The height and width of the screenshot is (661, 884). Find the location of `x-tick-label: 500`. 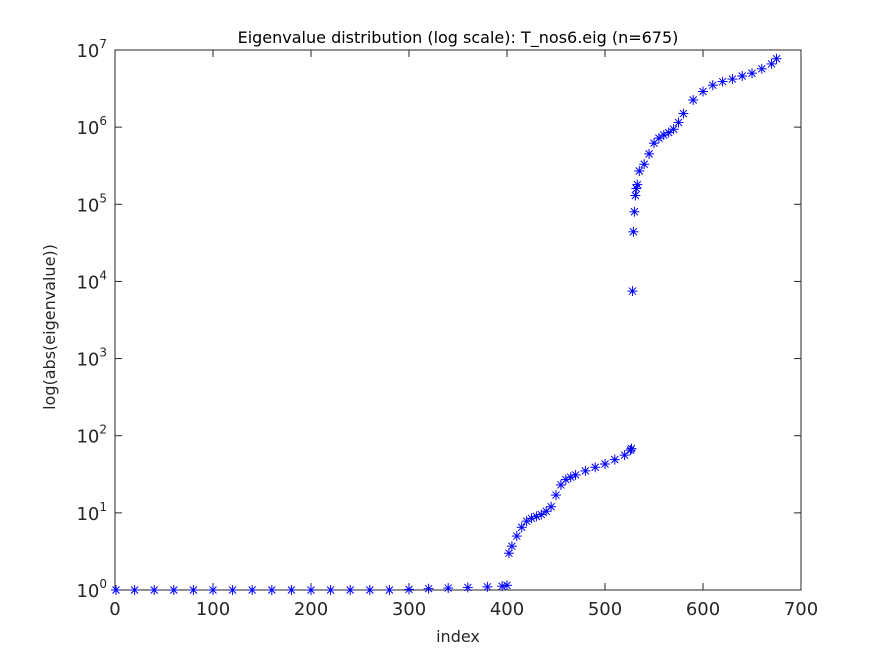

x-tick-label: 500 is located at coordinates (605, 609).